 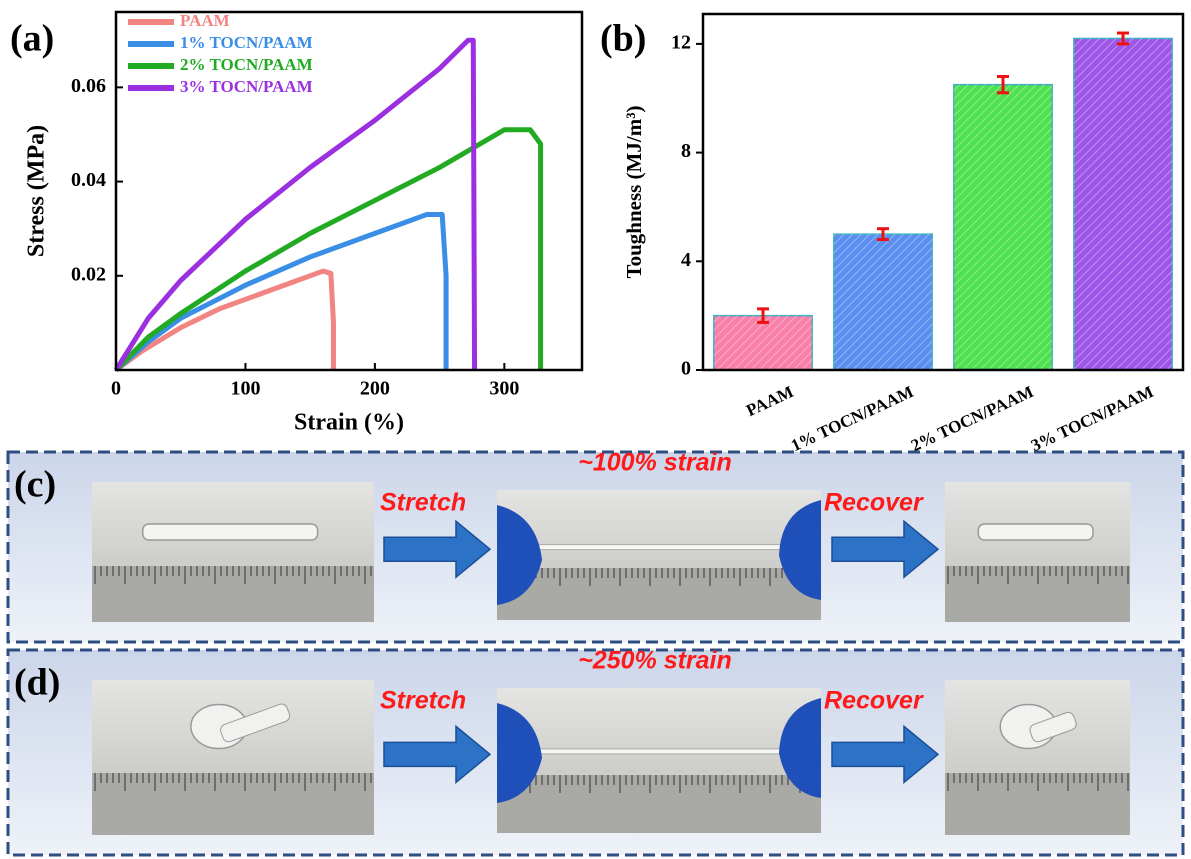 What do you see at coordinates (769, 401) in the screenshot?
I see `x-tick-label: PAAM` at bounding box center [769, 401].